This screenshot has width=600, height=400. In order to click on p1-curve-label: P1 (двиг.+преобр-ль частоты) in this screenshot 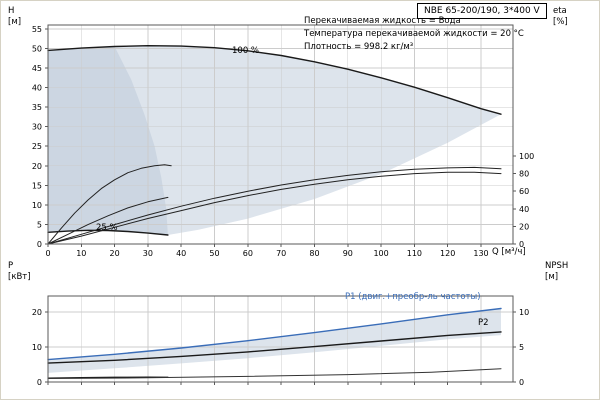, I will do `click(413, 297)`.